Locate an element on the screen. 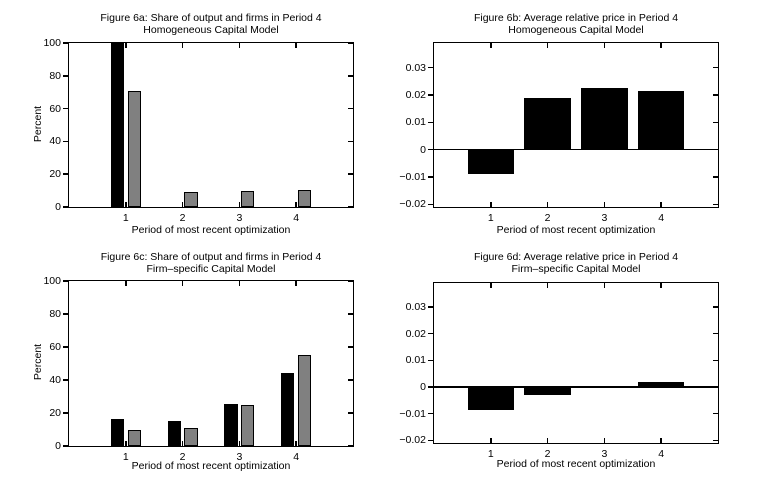 The image size is (769, 488). y-tick-label: 60 is located at coordinates (55, 347).